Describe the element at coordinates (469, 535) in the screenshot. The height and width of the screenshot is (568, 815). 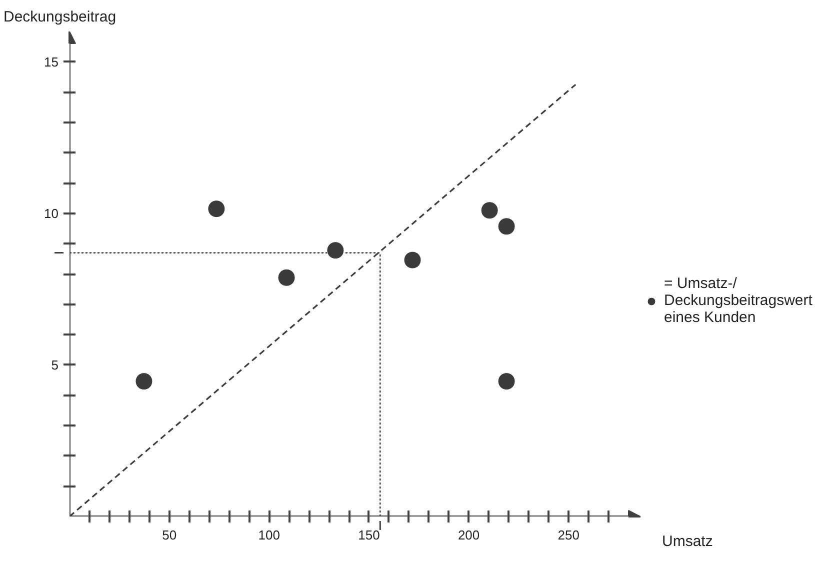
I see `x-tick-label: 200` at that location.